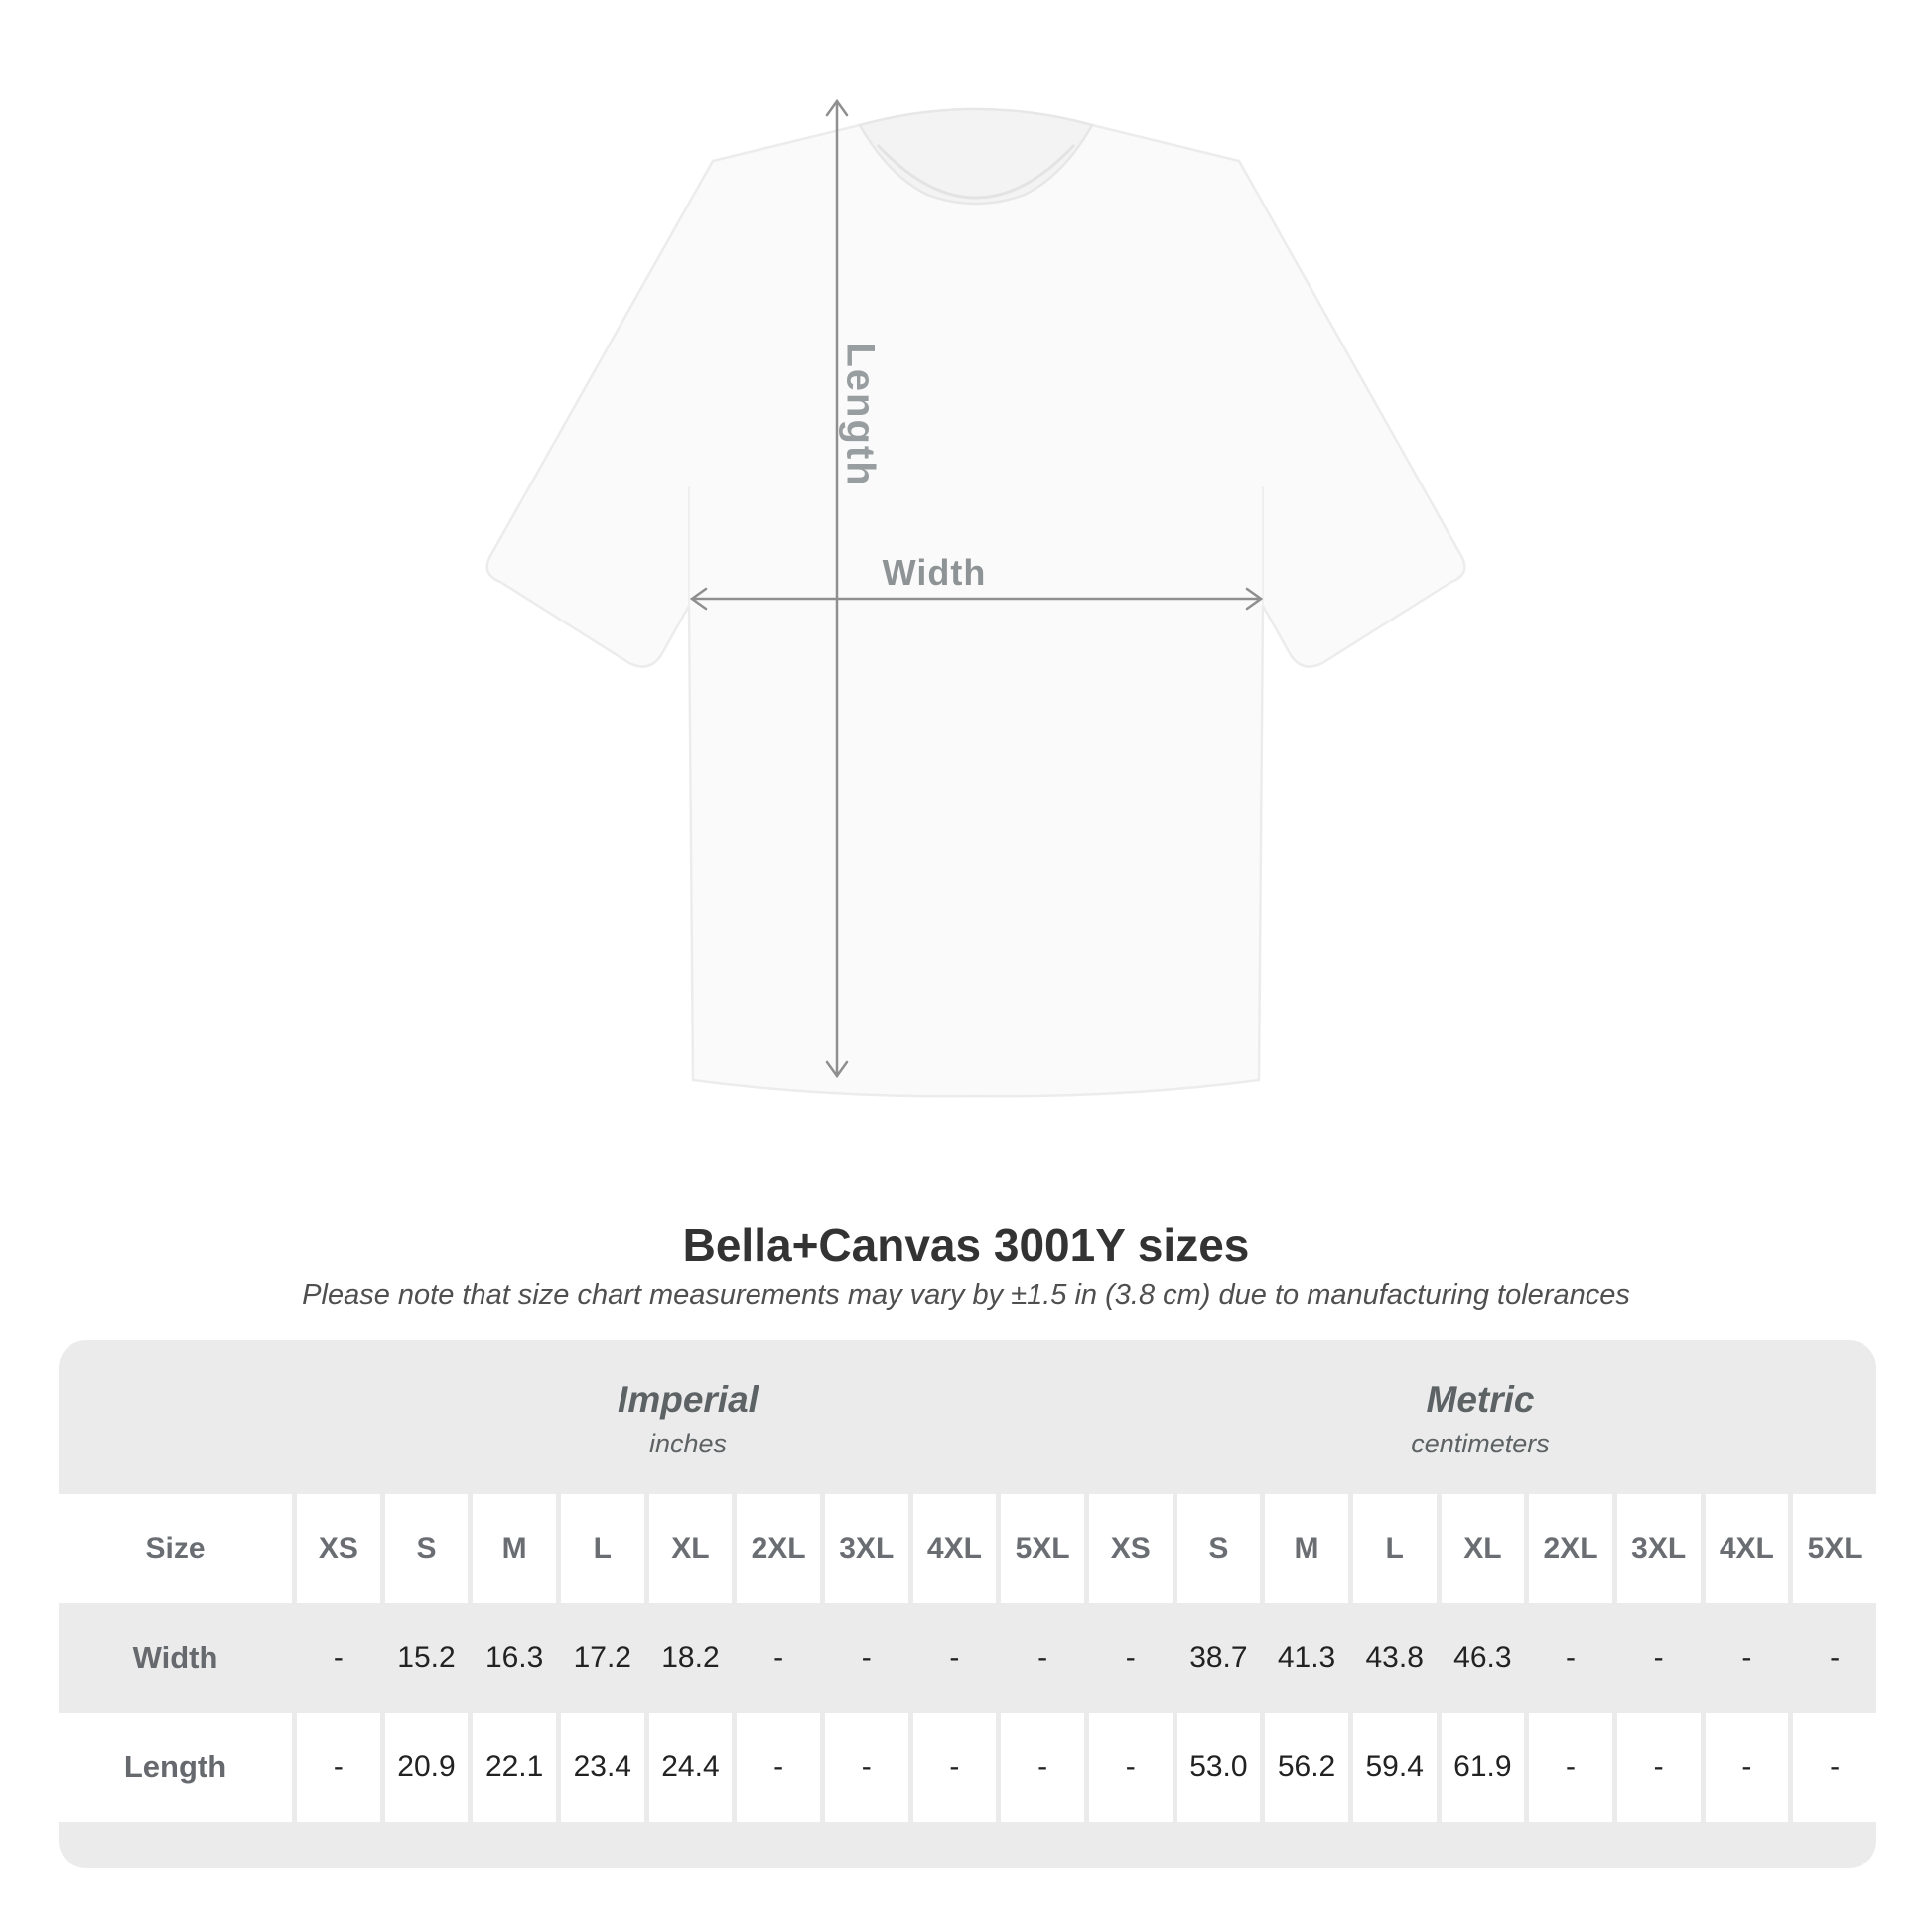 The height and width of the screenshot is (1932, 1932). I want to click on size-label-metric-2xl: 2XL, so click(1568, 1549).